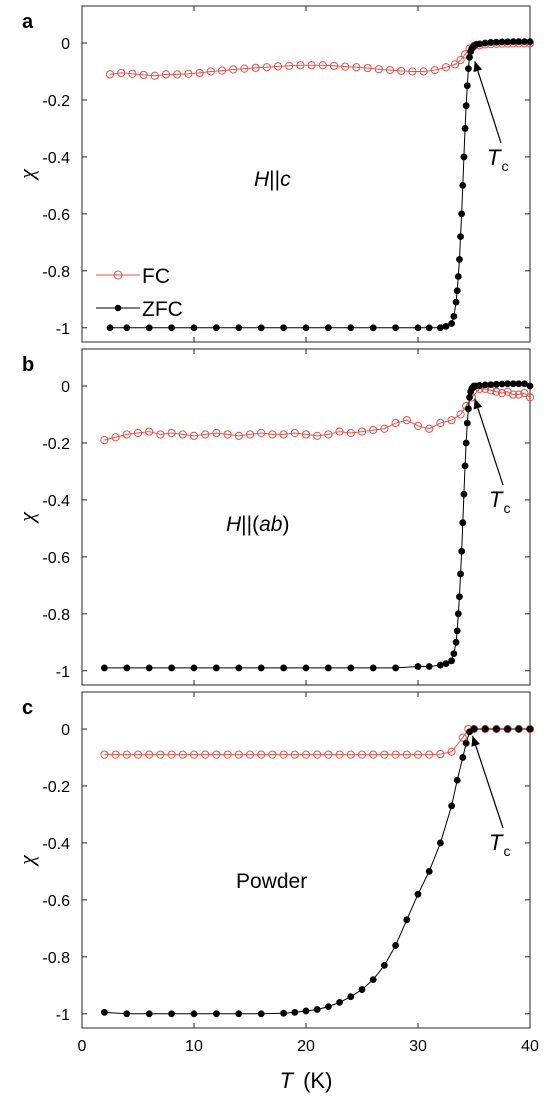 This screenshot has height=1098, width=553. Describe the element at coordinates (65, 44) in the screenshot. I see `y-tick-label: 0` at that location.